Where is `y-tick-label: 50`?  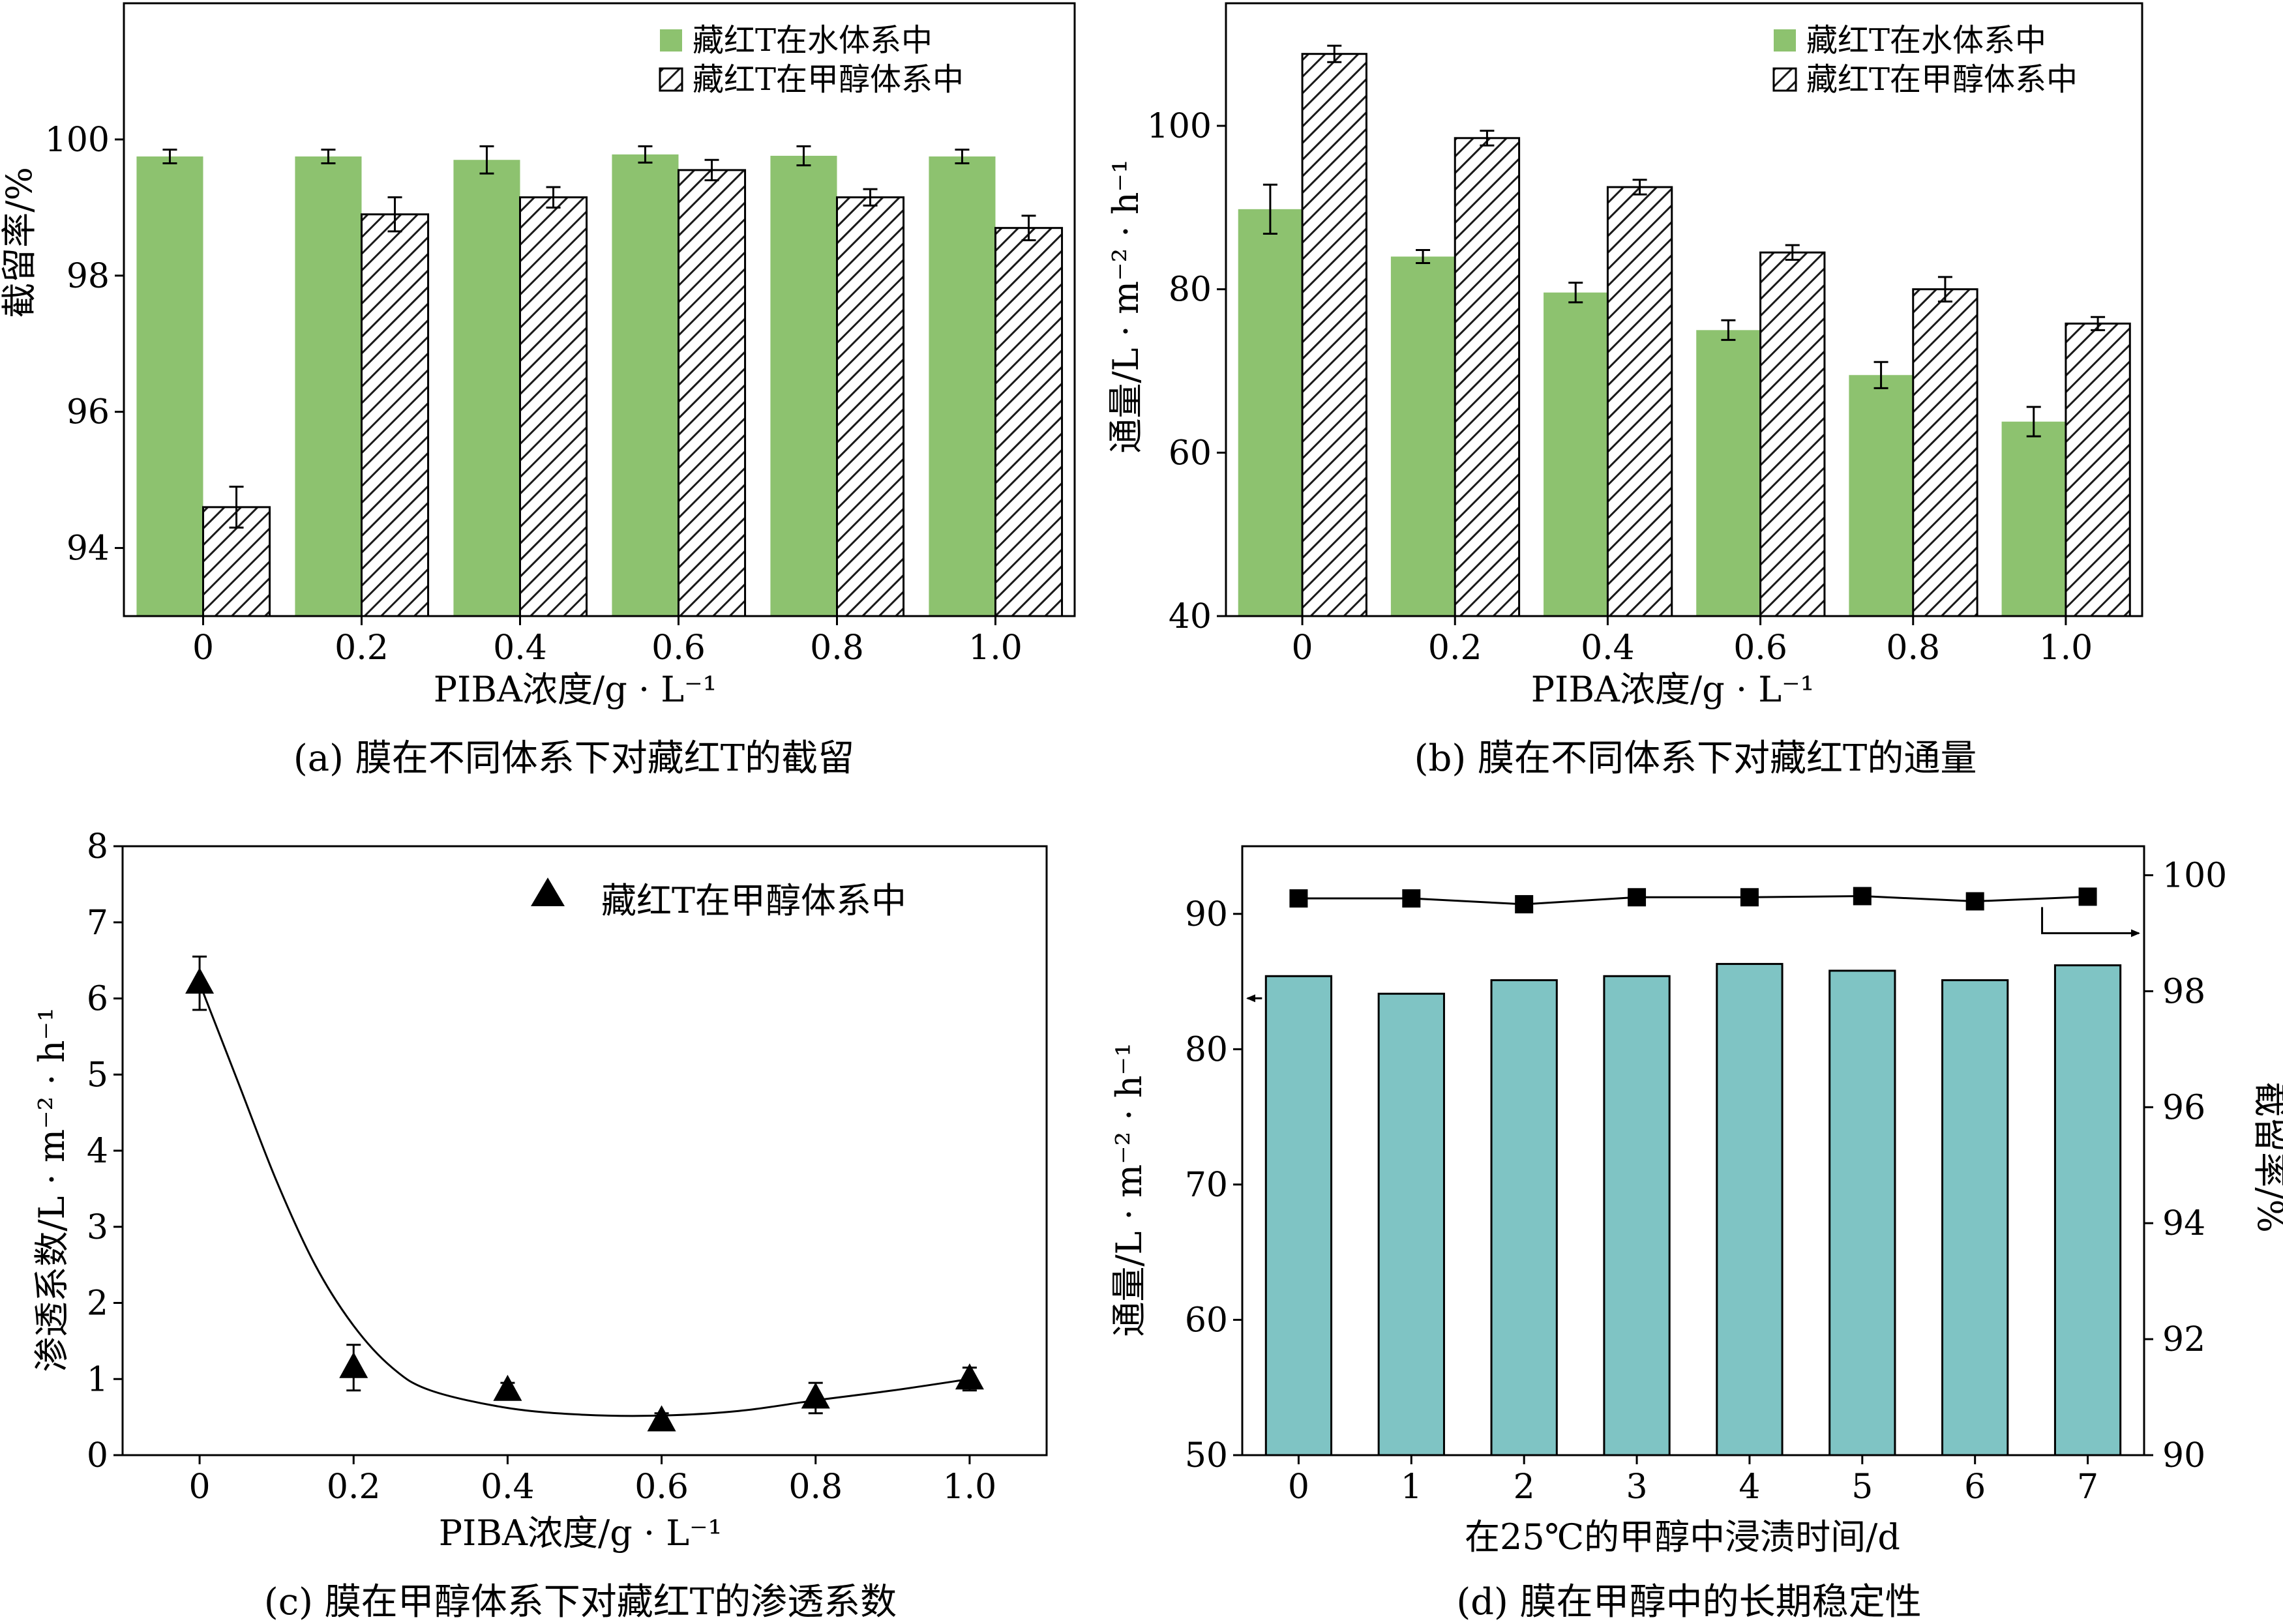
y-tick-label: 50 is located at coordinates (1206, 1455).